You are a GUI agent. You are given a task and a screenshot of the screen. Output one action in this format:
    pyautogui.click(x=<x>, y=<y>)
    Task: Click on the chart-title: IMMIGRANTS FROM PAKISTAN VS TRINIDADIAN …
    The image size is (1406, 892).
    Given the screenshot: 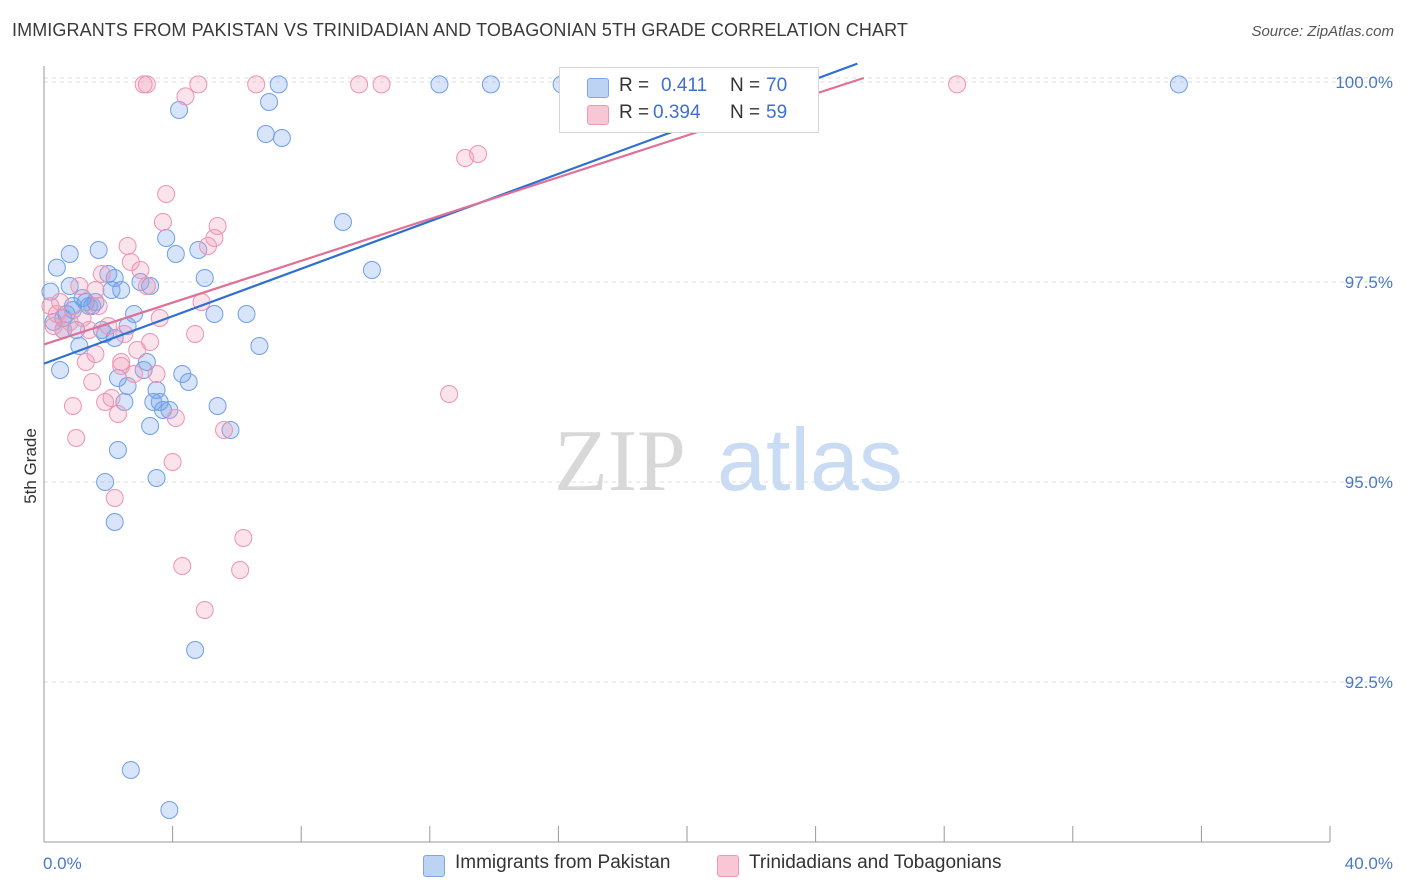 What is the action you would take?
    pyautogui.click(x=460, y=30)
    